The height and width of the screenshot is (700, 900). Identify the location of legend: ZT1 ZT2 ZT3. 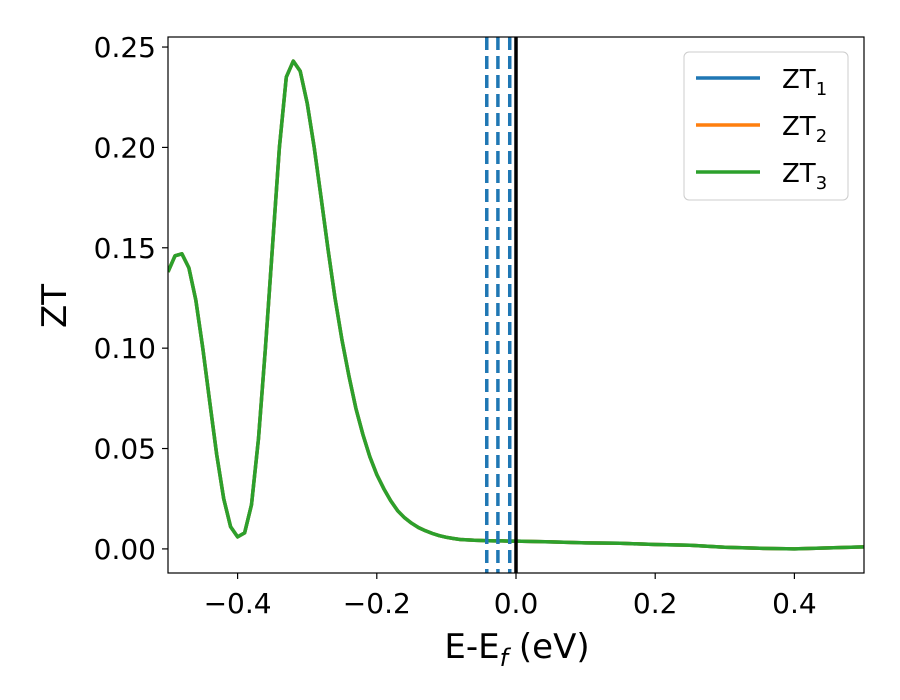
(766, 126).